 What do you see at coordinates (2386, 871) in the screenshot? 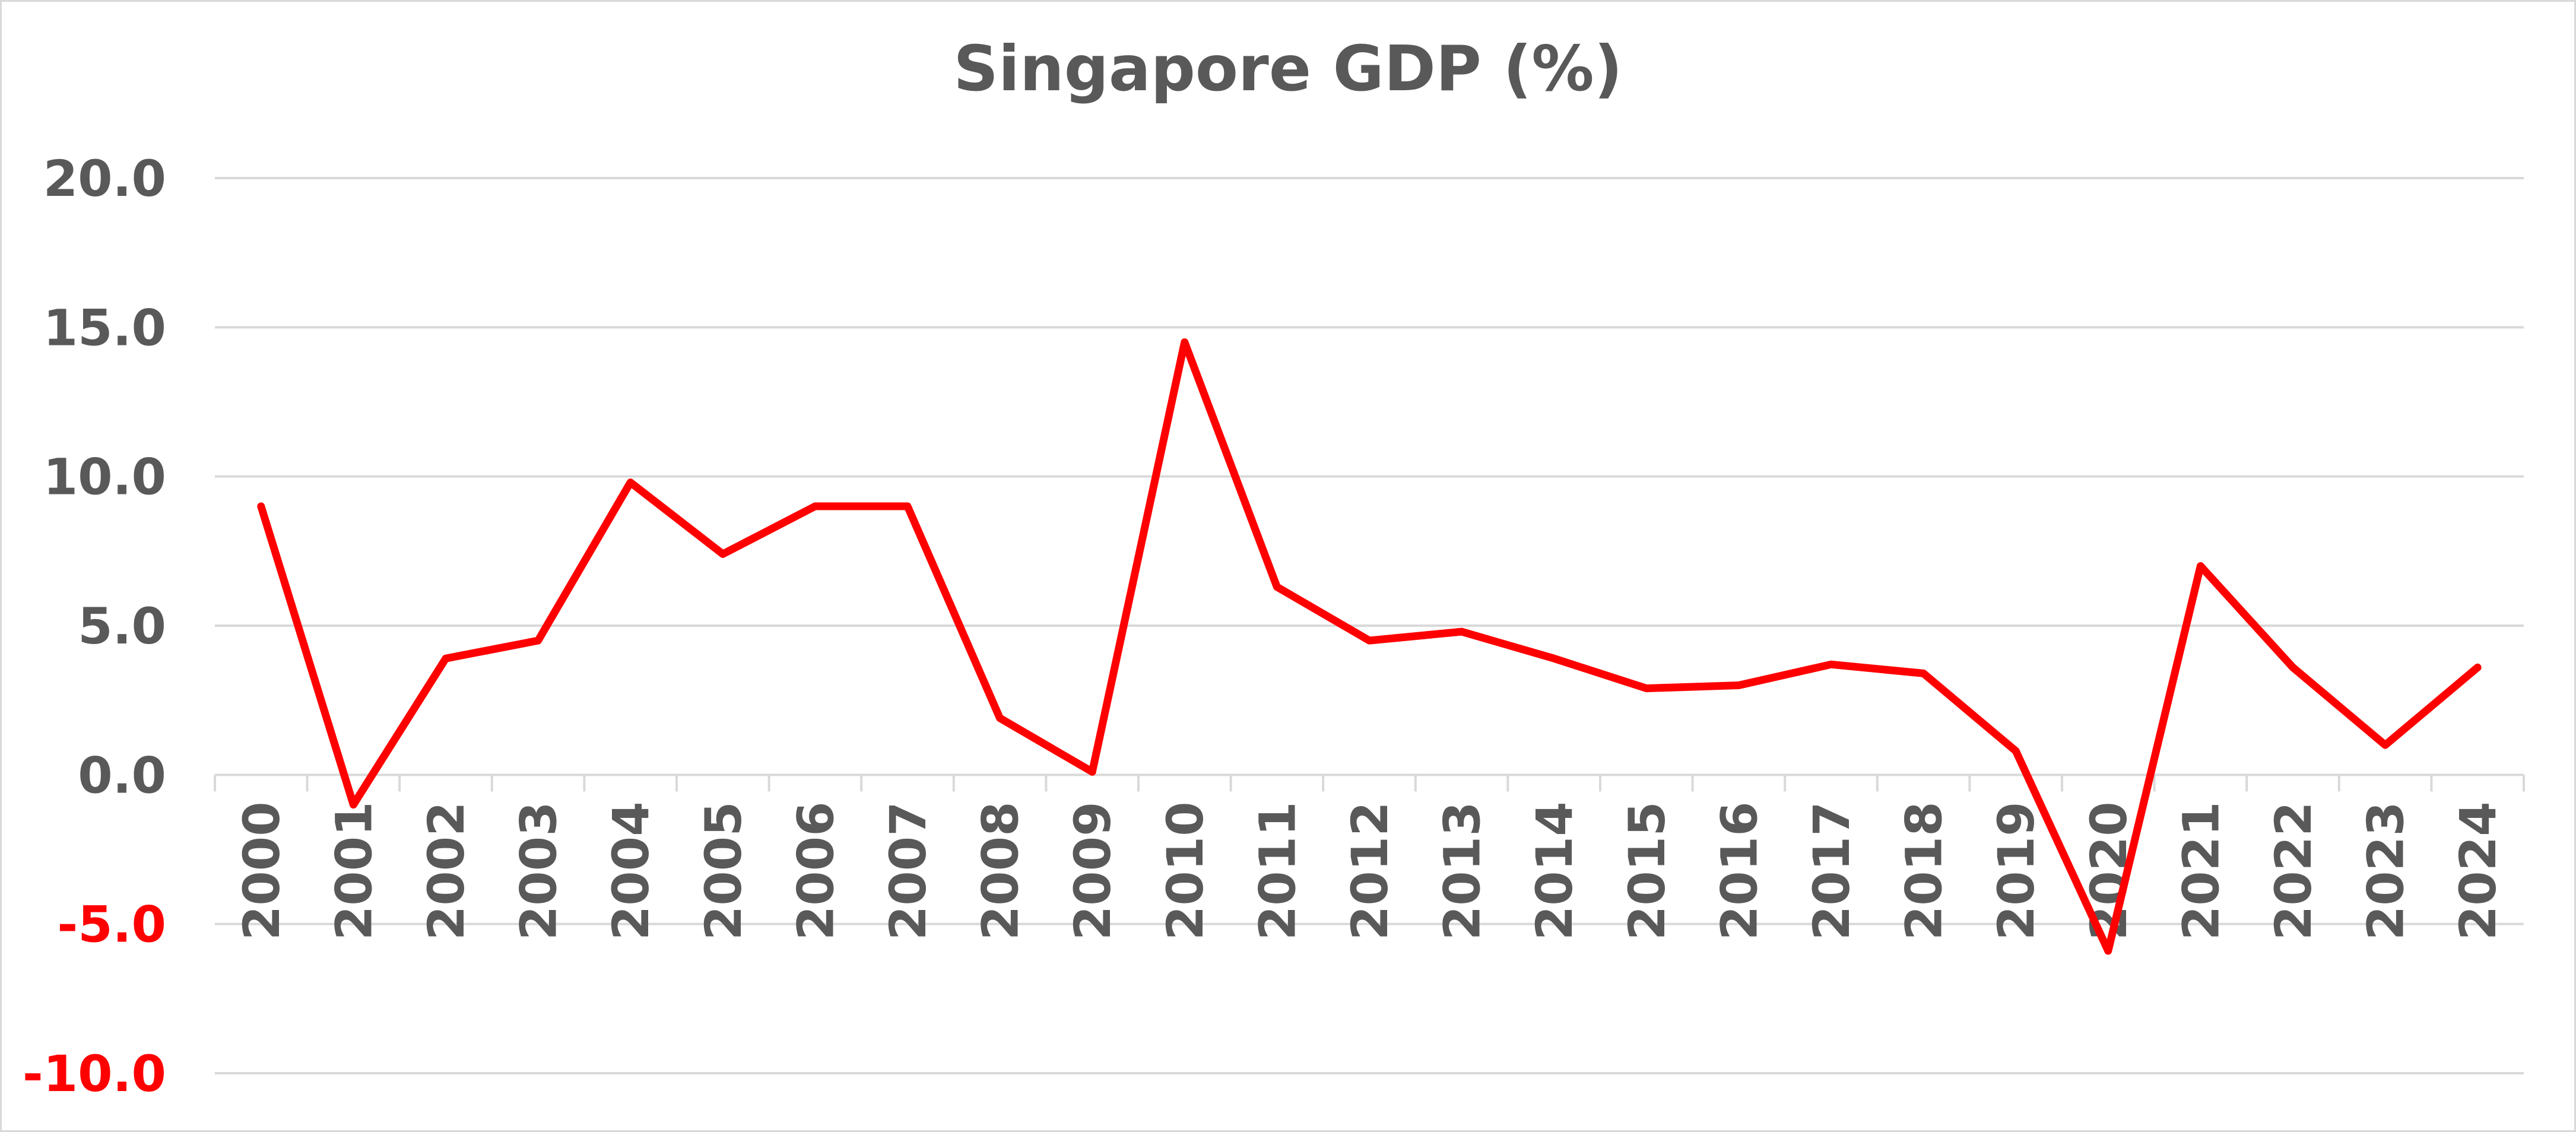
I see `x-tick-label: 2023` at bounding box center [2386, 871].